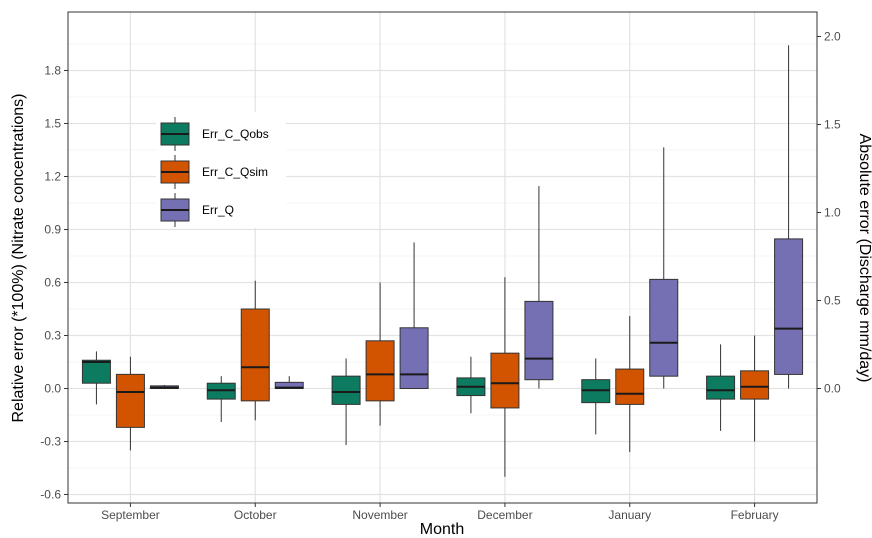 The height and width of the screenshot is (538, 872). What do you see at coordinates (755, 515) in the screenshot?
I see `x-tick-label: February` at bounding box center [755, 515].